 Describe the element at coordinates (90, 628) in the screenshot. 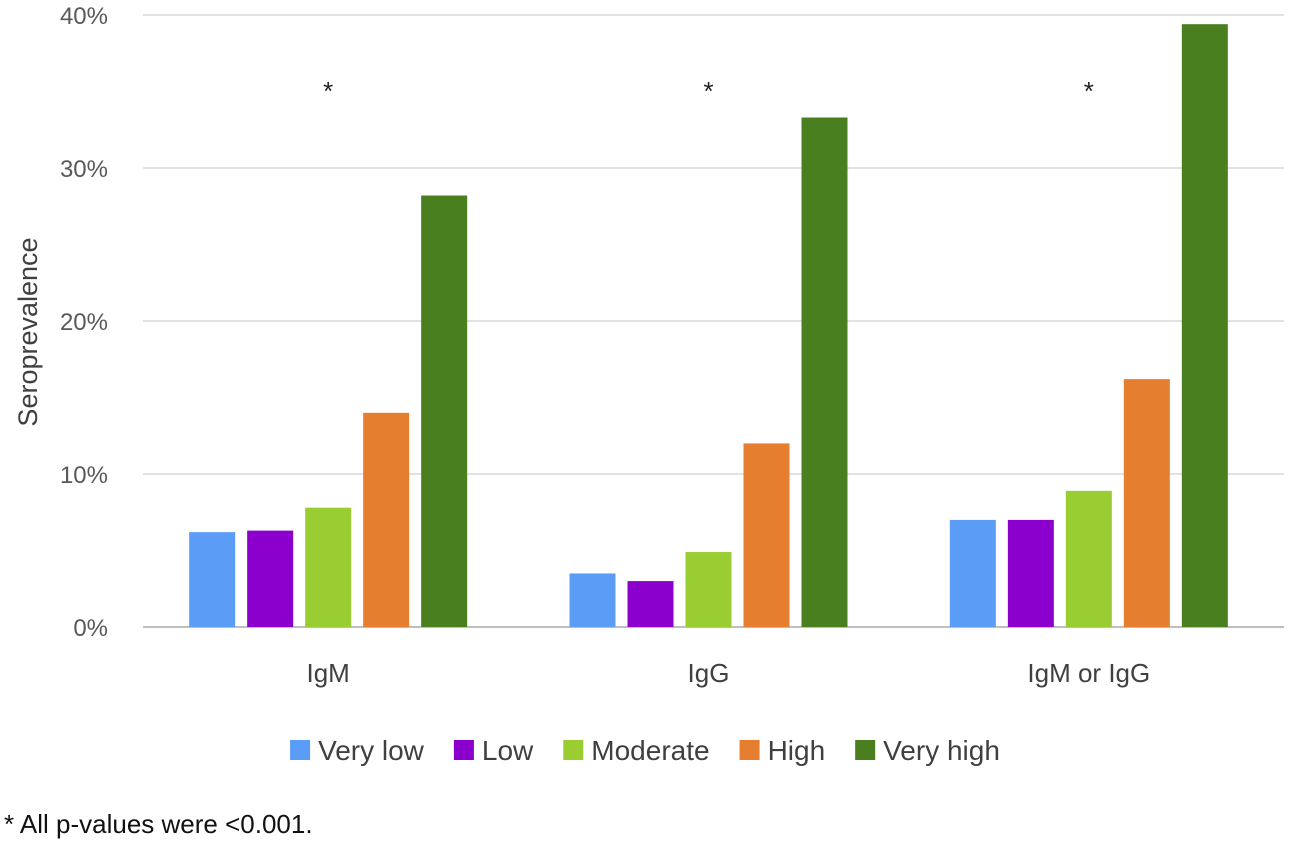

I see `y-tick-label: 0%` at that location.